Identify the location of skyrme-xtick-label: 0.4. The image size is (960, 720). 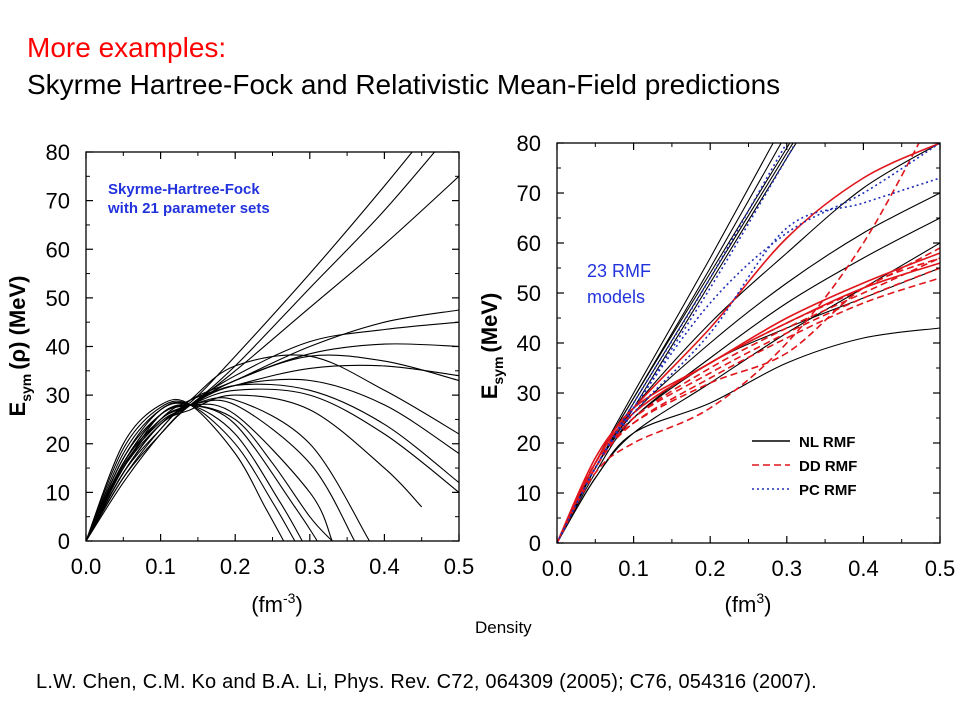
(384, 566).